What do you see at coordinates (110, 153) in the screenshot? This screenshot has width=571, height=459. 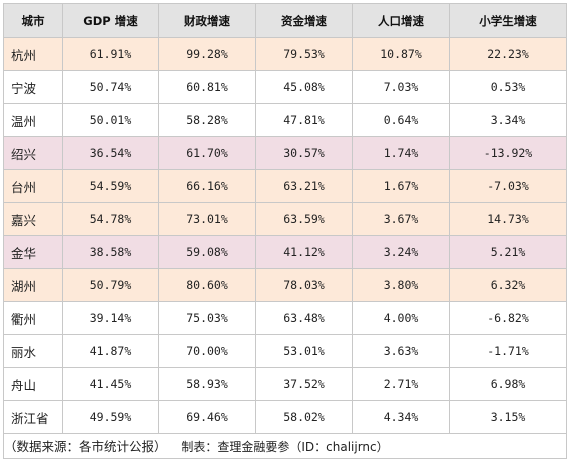 I see `value-cell: 36.54%` at bounding box center [110, 153].